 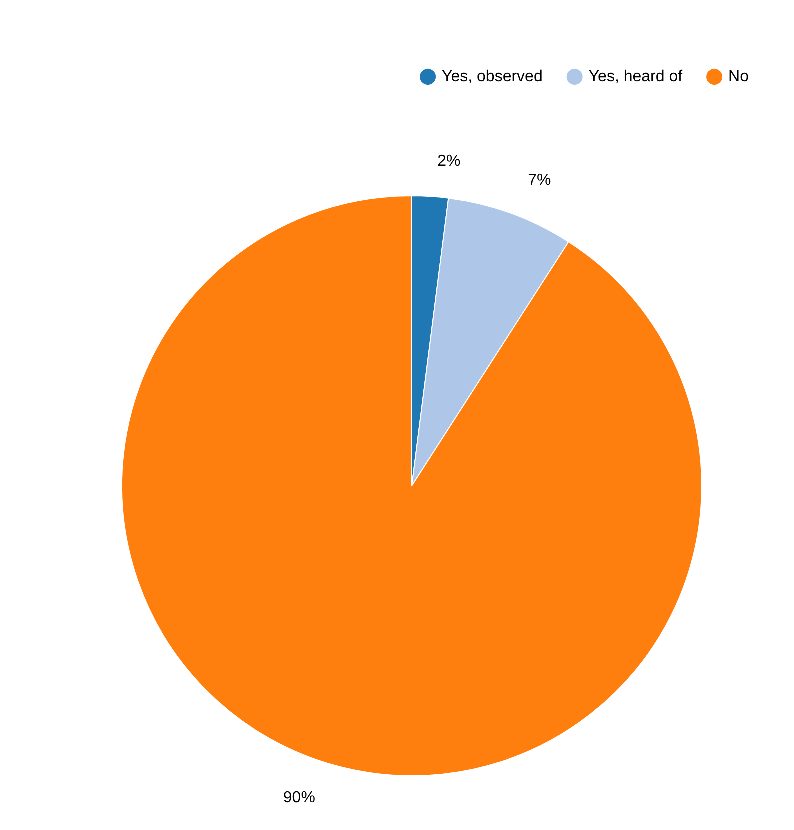 I want to click on data-label: 90%, so click(x=299, y=797).